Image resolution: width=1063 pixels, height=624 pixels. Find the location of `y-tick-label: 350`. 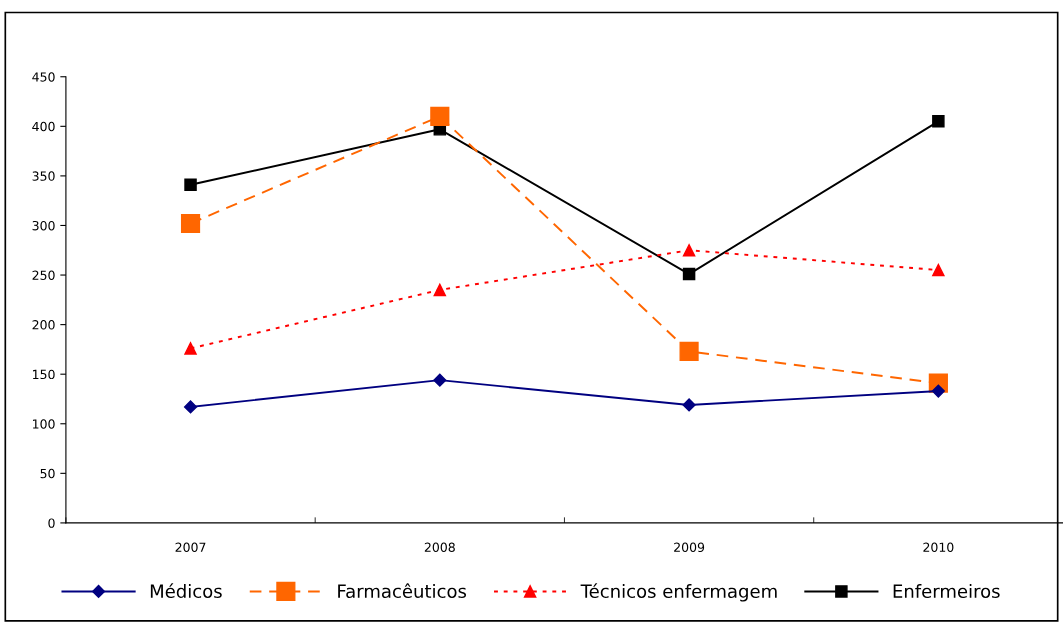

y-tick-label: 350 is located at coordinates (43, 176).